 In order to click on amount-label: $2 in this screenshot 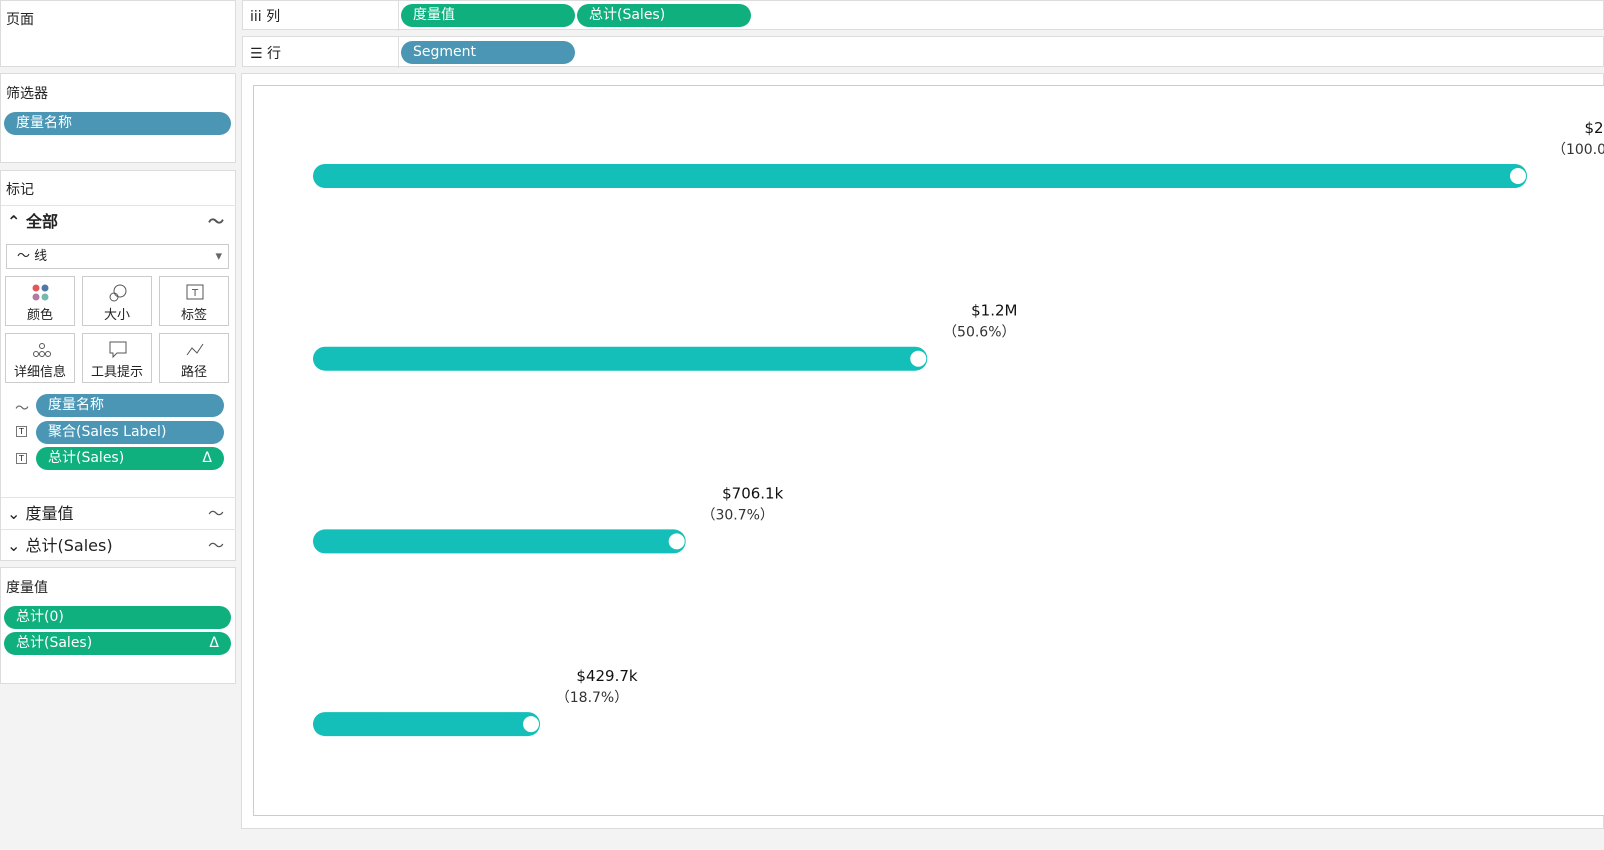, I will do `click(1593, 128)`.